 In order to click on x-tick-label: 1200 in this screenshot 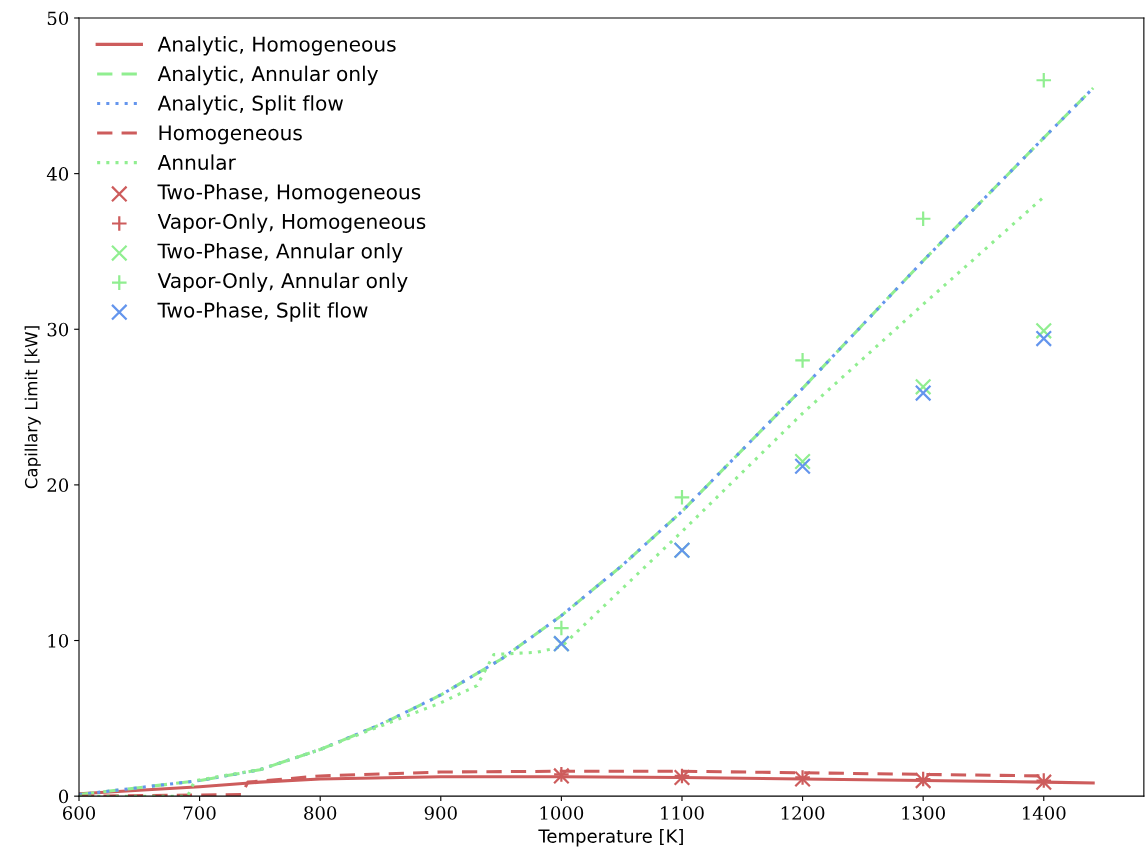, I will do `click(803, 813)`.